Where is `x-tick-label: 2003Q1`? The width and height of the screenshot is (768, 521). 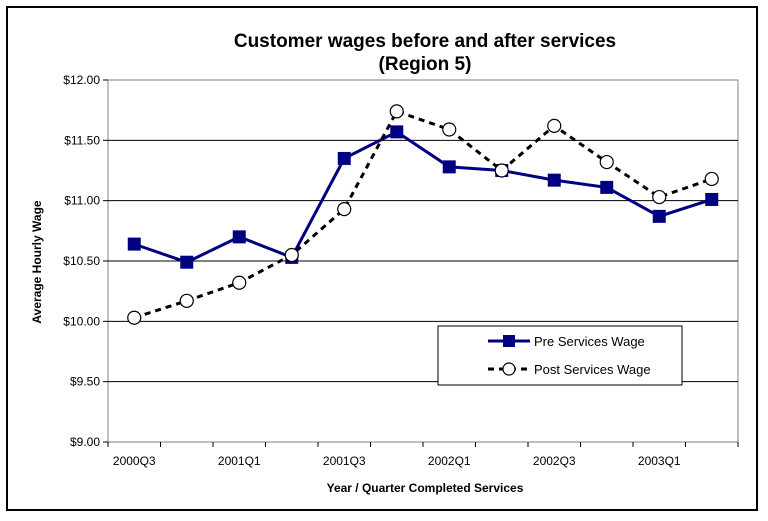 x-tick-label: 2003Q1 is located at coordinates (659, 461).